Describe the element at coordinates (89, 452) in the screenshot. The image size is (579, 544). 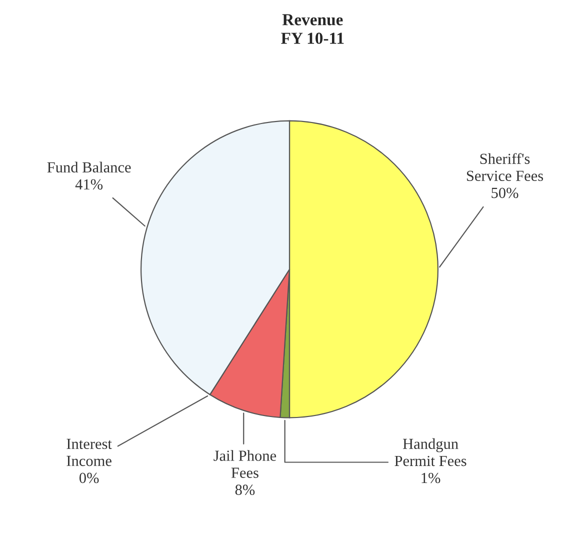
I see `category-label: Interest Income` at that location.